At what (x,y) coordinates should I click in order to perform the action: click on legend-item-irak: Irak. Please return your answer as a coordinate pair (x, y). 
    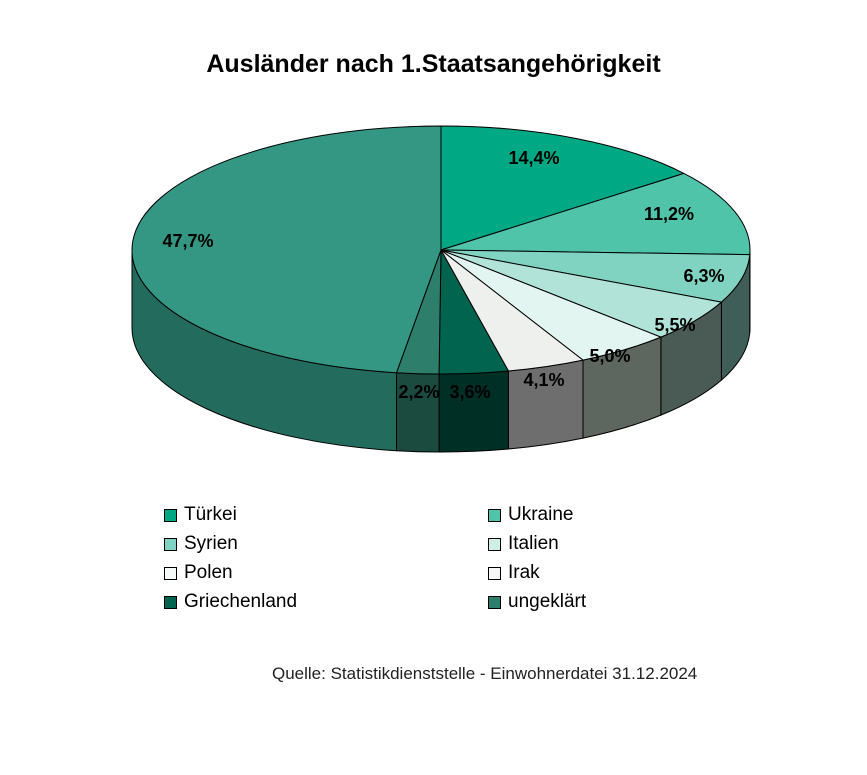
    Looking at the image, I should click on (514, 573).